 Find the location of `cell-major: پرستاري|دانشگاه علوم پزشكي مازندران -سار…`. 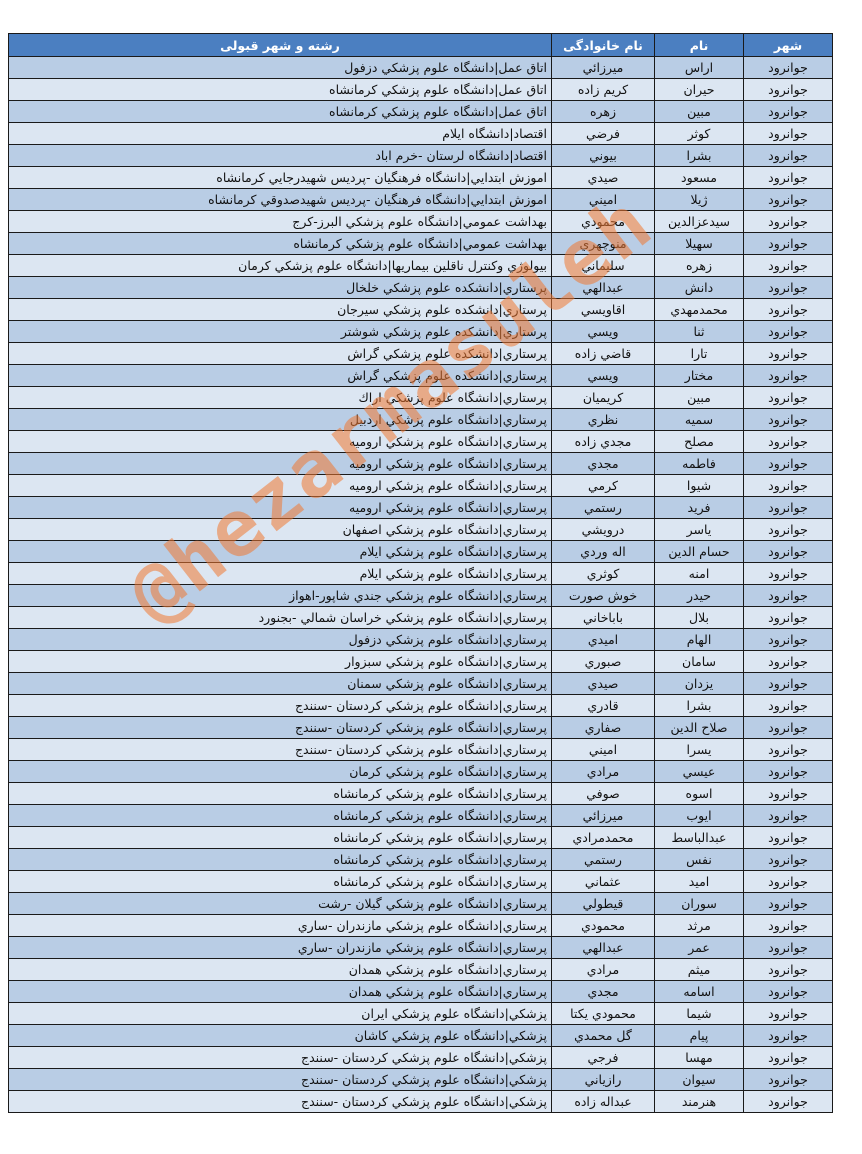

cell-major: پرستاري|دانشگاه علوم پزشكي مازندران -سار… is located at coordinates (280, 925).